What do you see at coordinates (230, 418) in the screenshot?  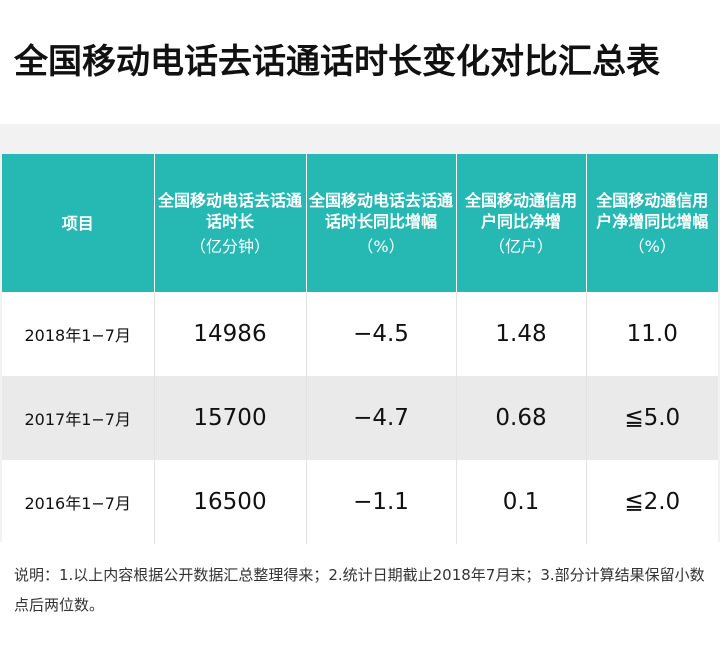 I see `table-cell: 15700` at bounding box center [230, 418].